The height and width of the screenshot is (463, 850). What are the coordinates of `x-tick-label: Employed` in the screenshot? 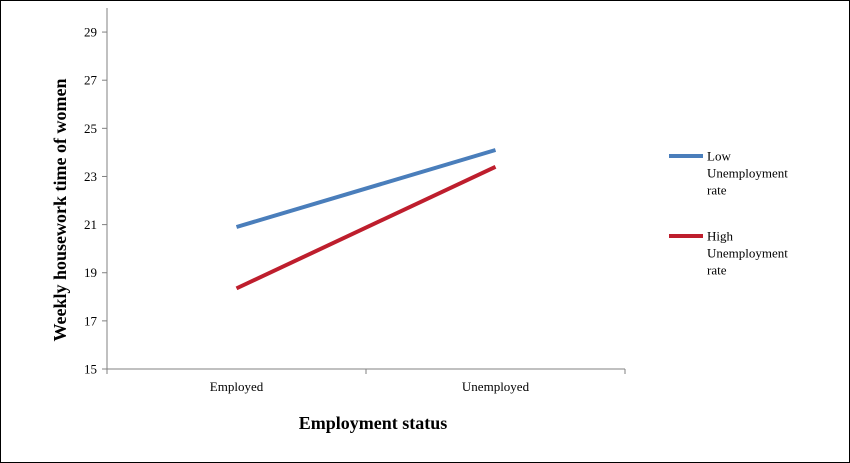 It's located at (237, 386).